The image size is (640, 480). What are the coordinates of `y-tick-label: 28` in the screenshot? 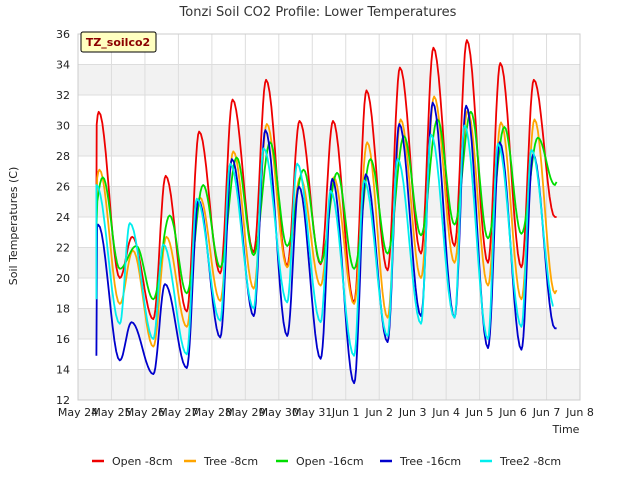 It's located at (63, 156).